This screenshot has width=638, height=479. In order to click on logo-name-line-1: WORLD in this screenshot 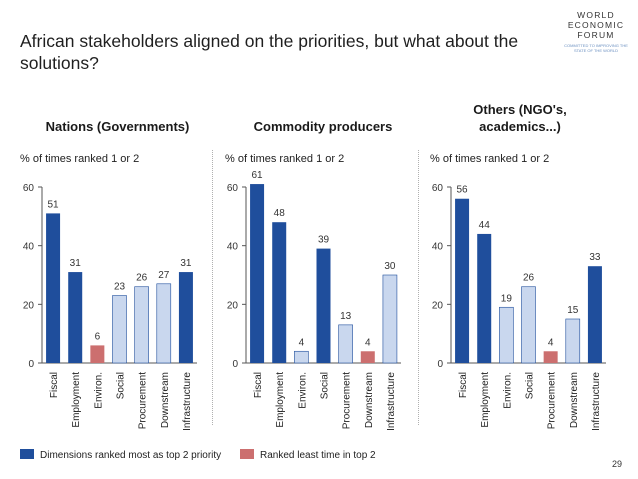, I will do `click(596, 15)`.